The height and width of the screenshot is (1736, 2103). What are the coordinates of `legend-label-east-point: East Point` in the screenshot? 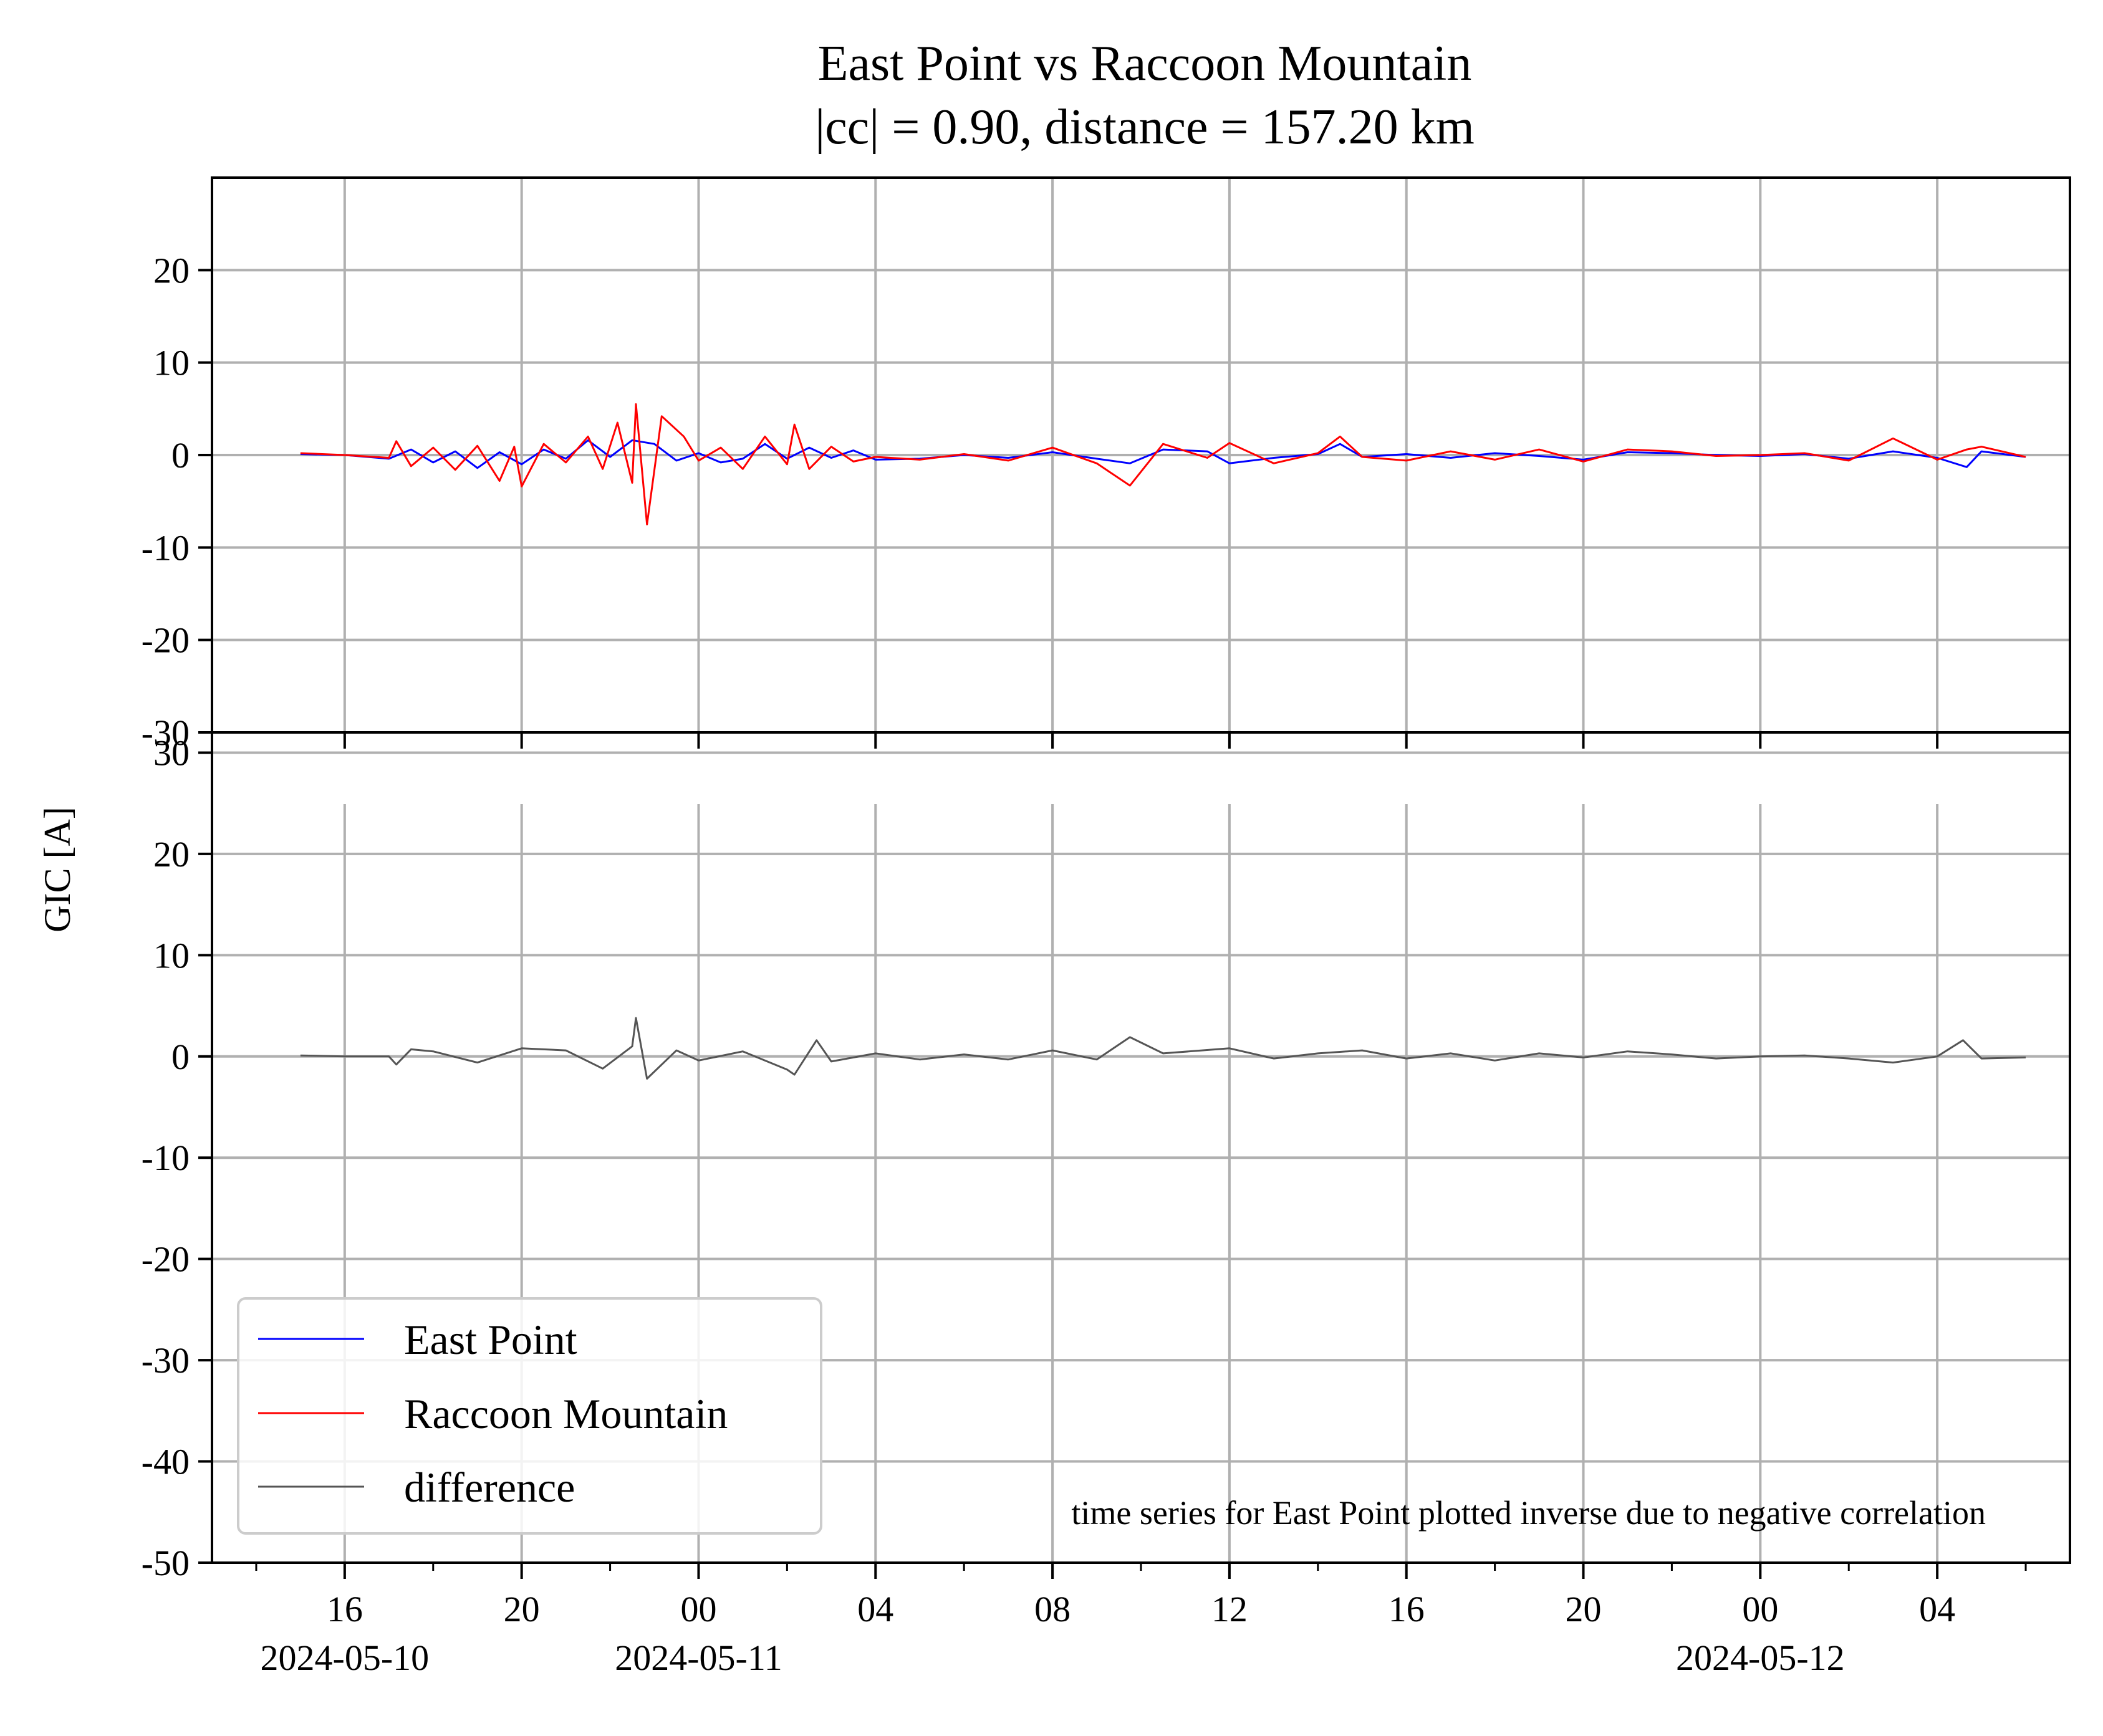 It's located at (490, 1339).